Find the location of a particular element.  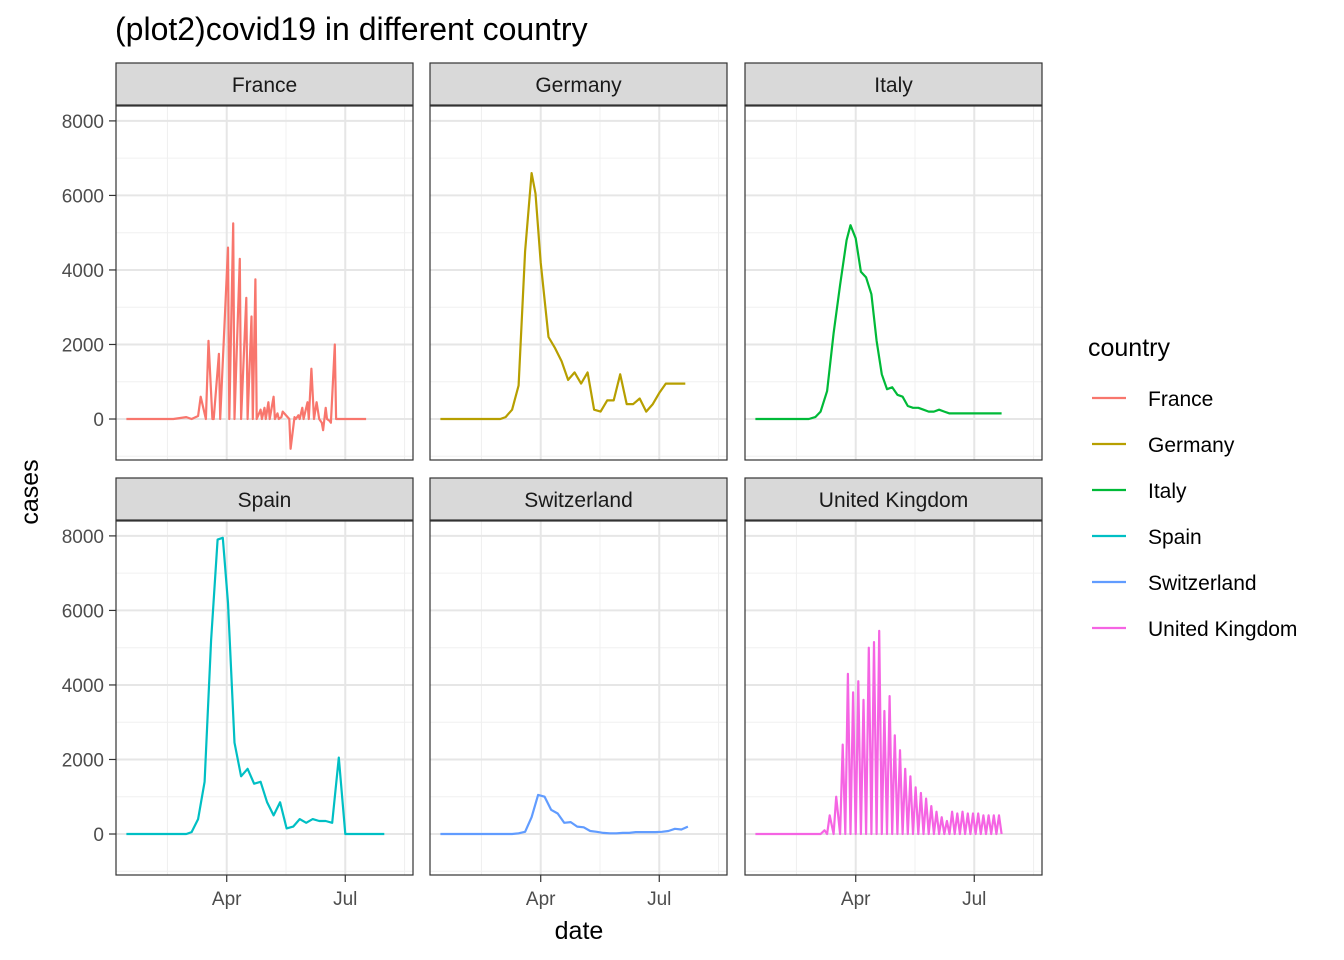

strip-label-united-kingdom: United Kingdom is located at coordinates (893, 500).